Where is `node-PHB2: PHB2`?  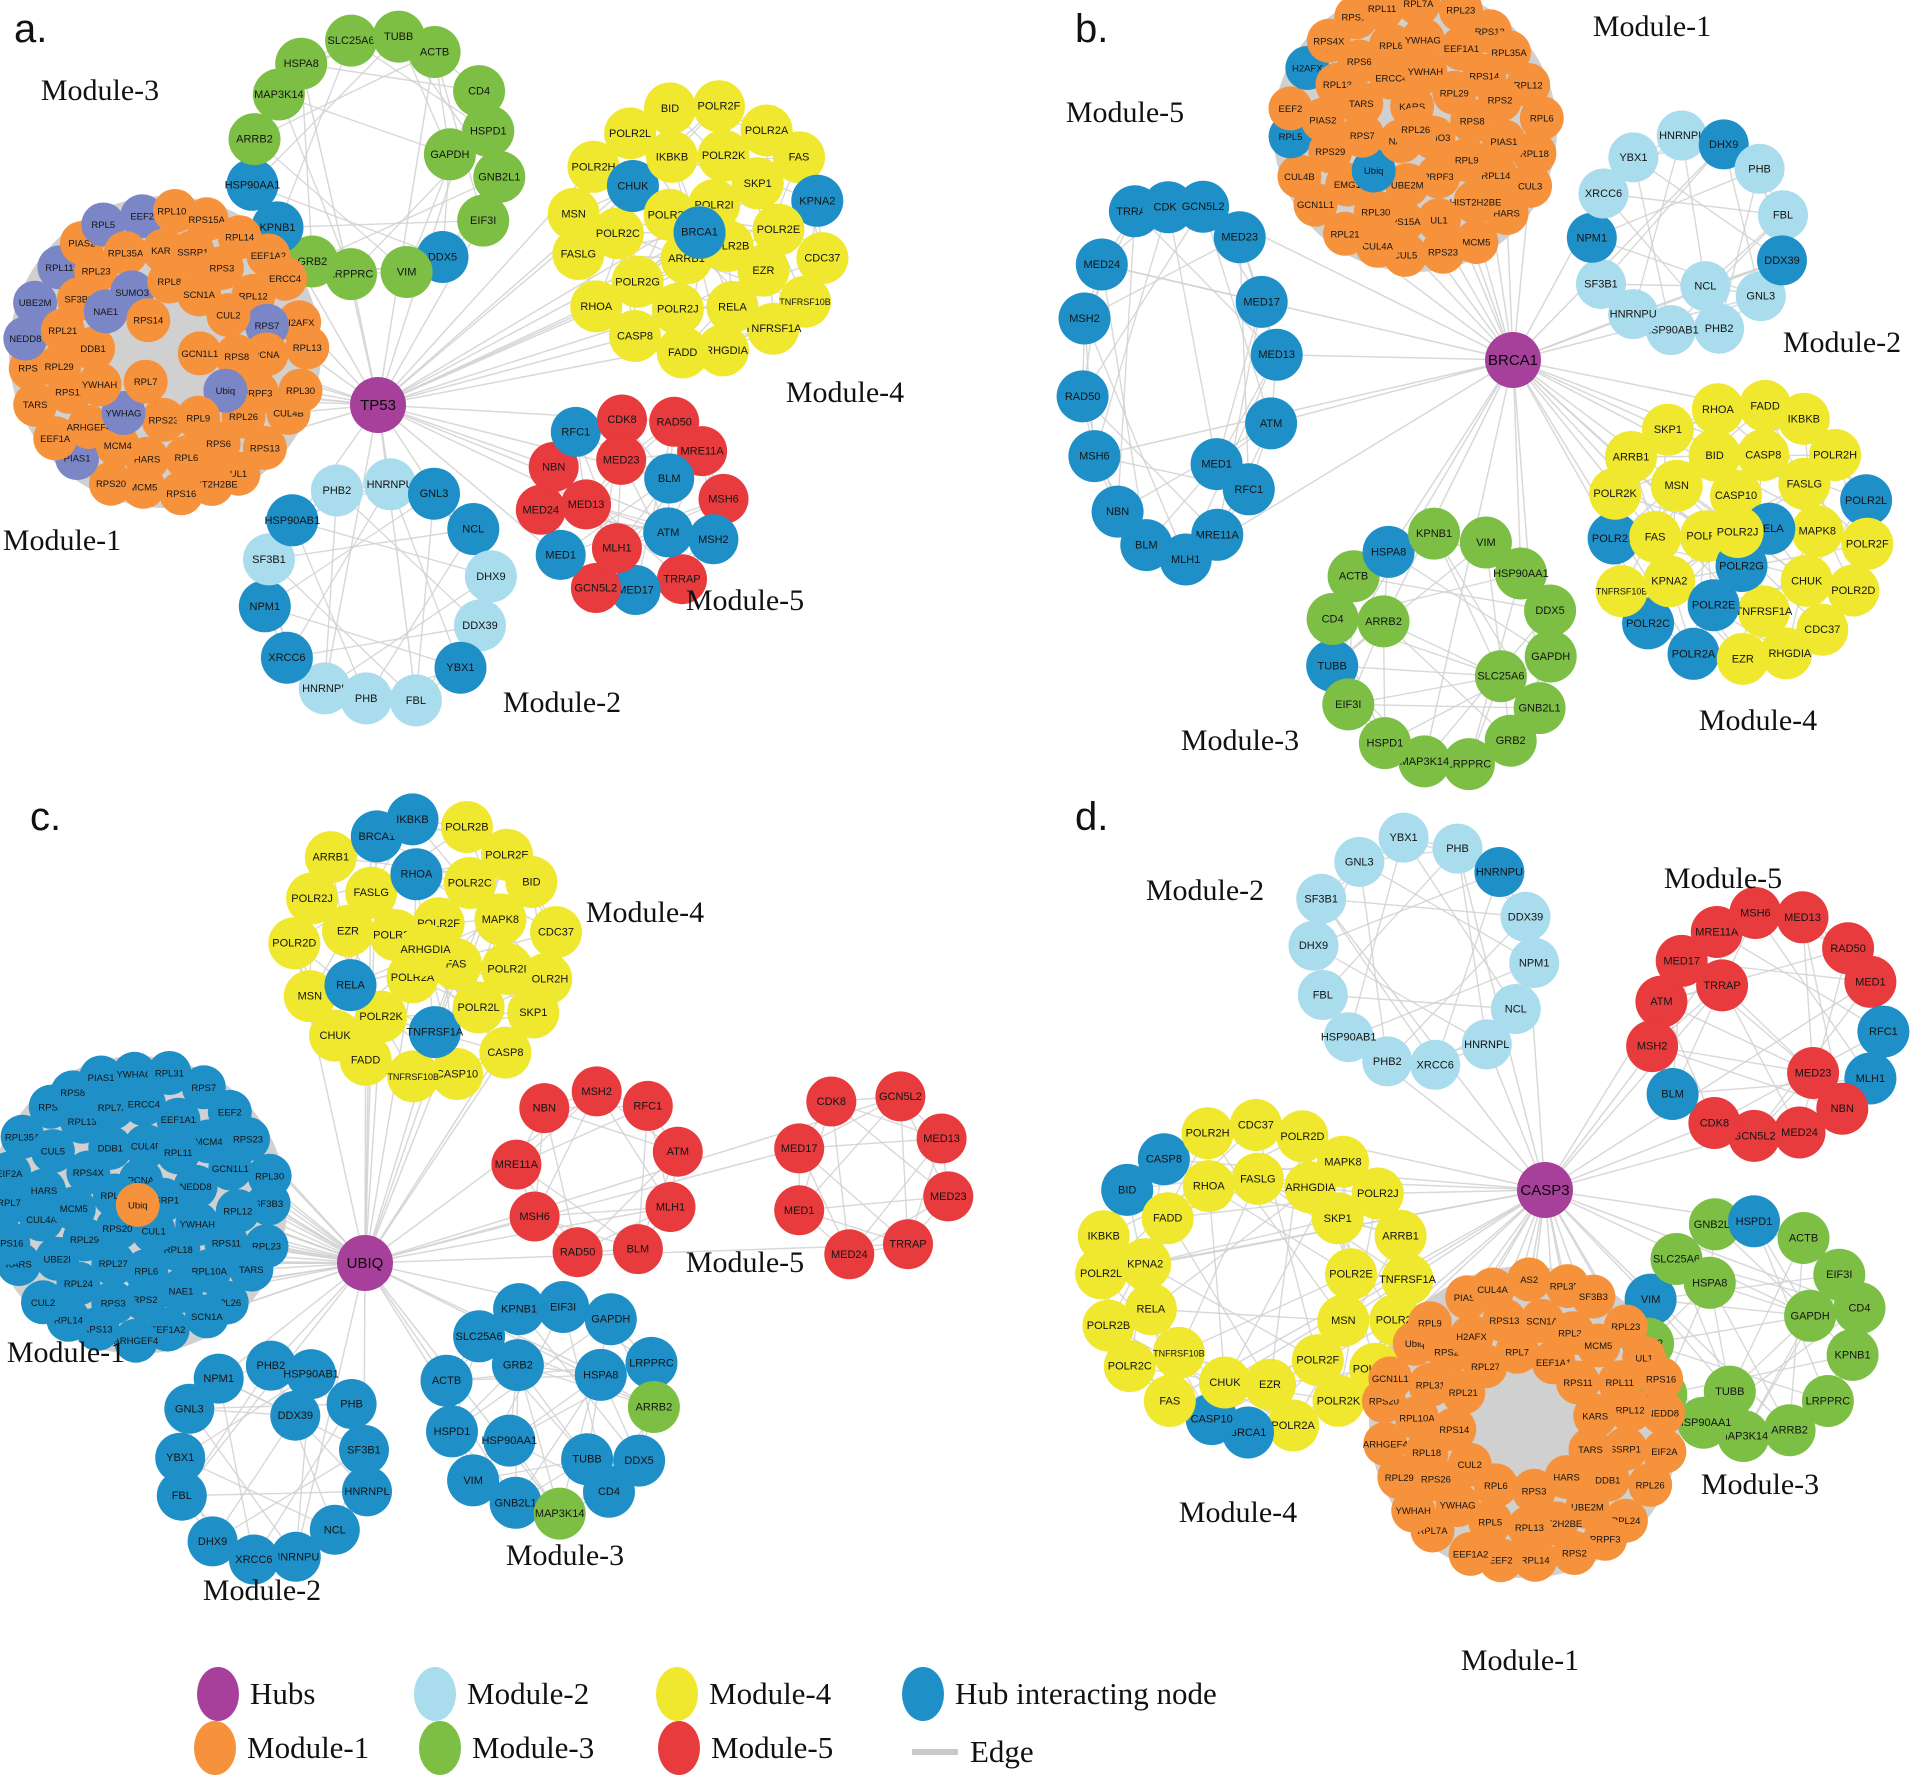 node-PHB2: PHB2 is located at coordinates (1719, 328).